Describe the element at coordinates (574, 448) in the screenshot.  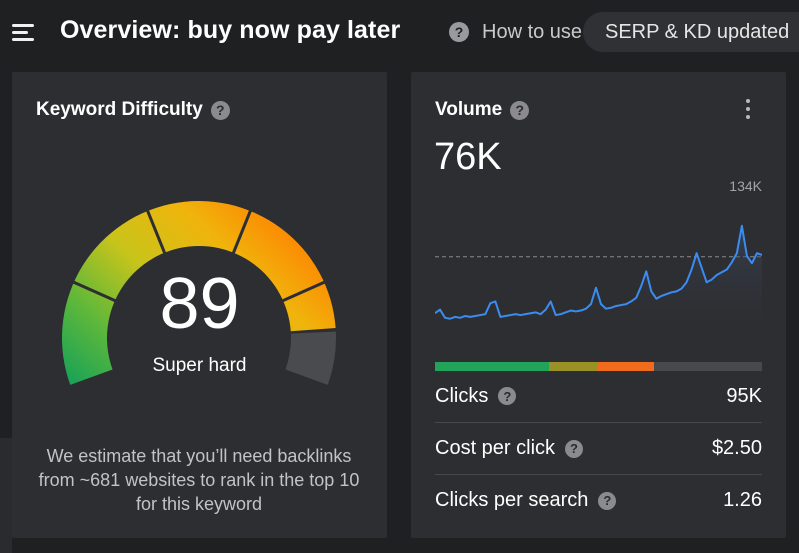
I see `cpc-help-icon: ?` at that location.